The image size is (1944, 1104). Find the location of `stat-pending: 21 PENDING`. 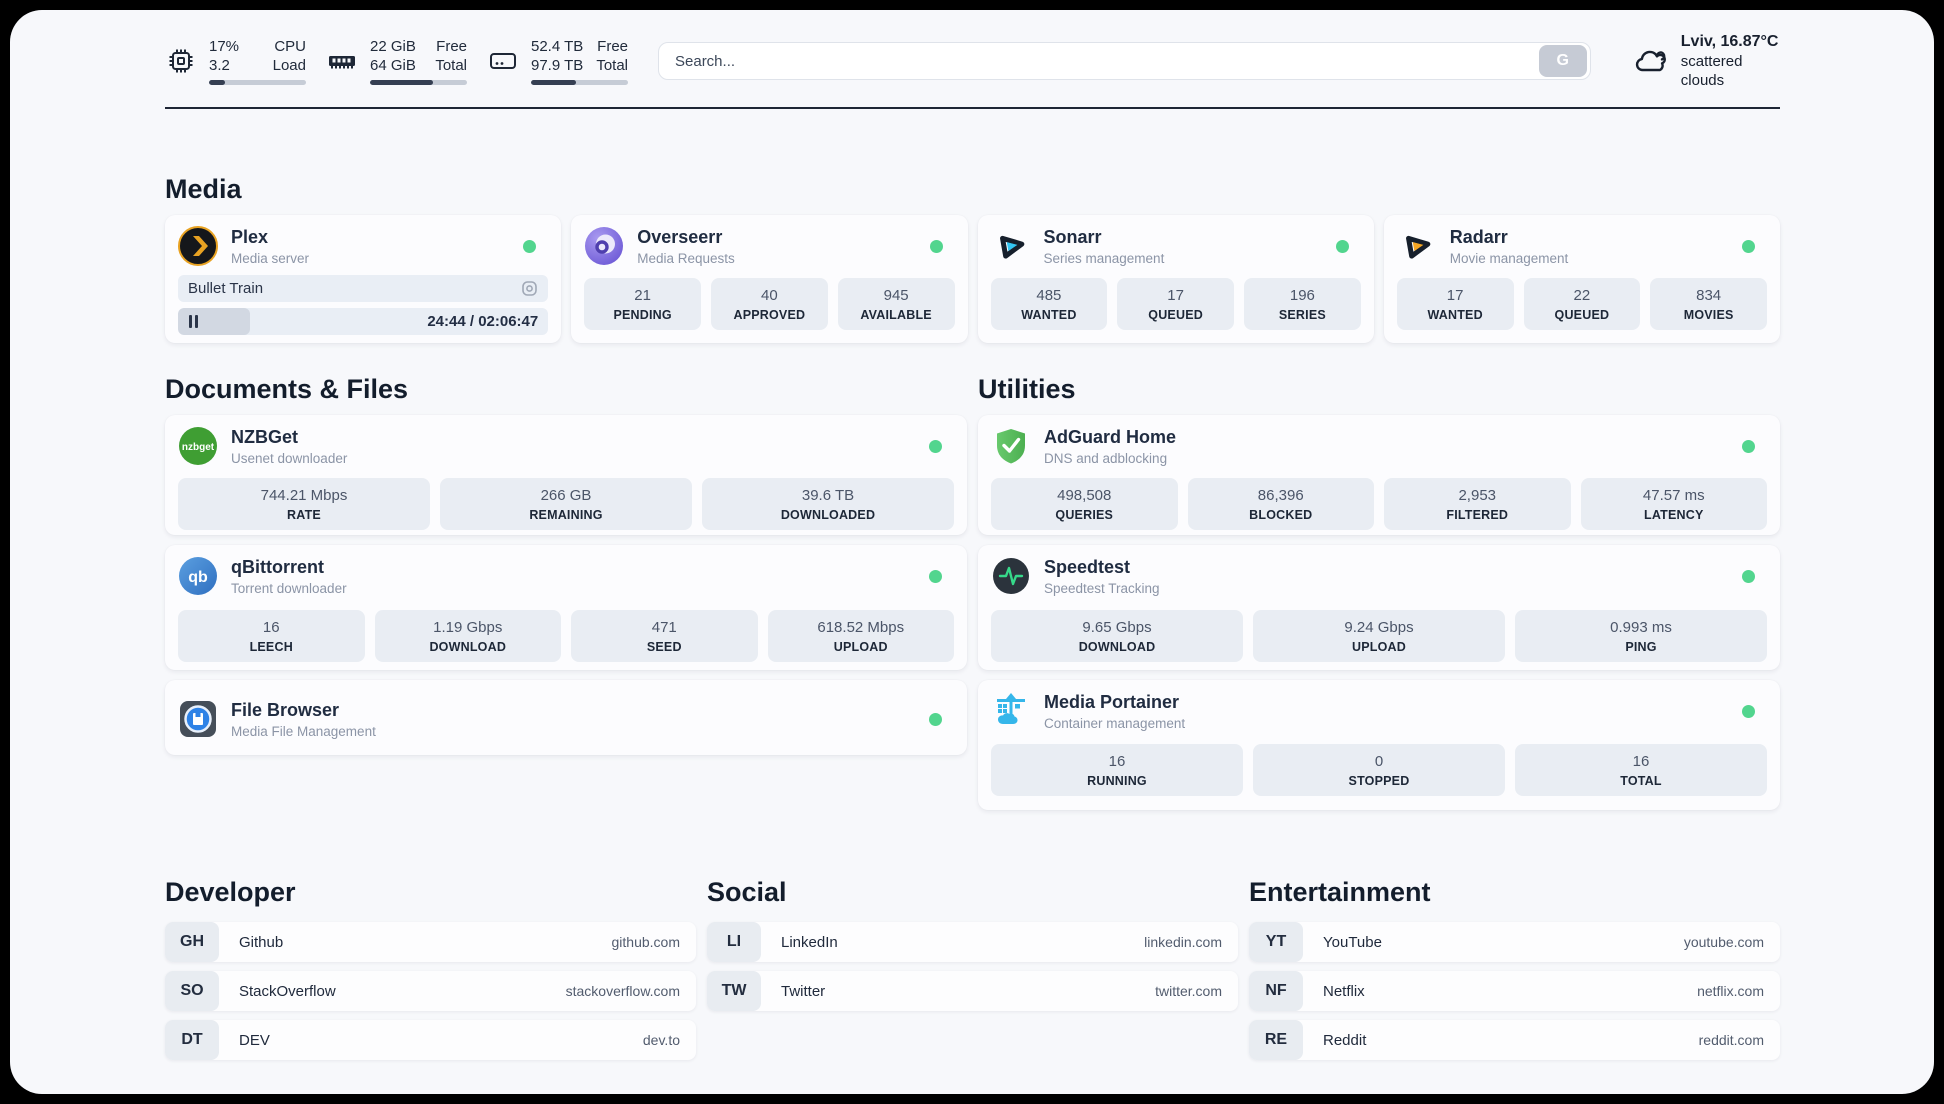

stat-pending: 21 PENDING is located at coordinates (642, 304).